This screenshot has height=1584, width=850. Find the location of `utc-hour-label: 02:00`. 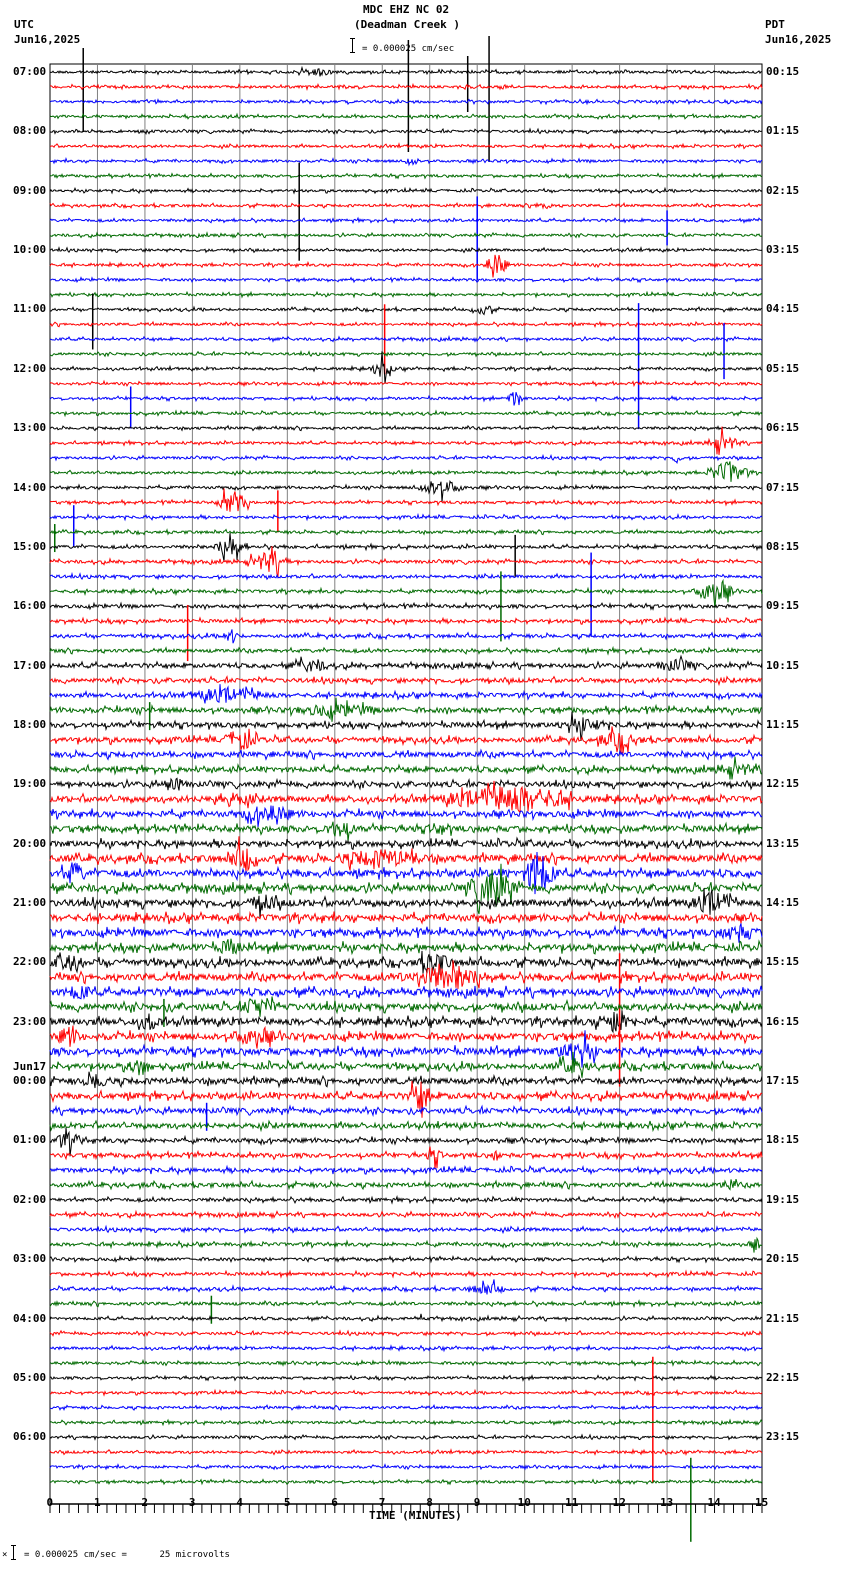

utc-hour-label: 02:00 is located at coordinates (30, 1199).